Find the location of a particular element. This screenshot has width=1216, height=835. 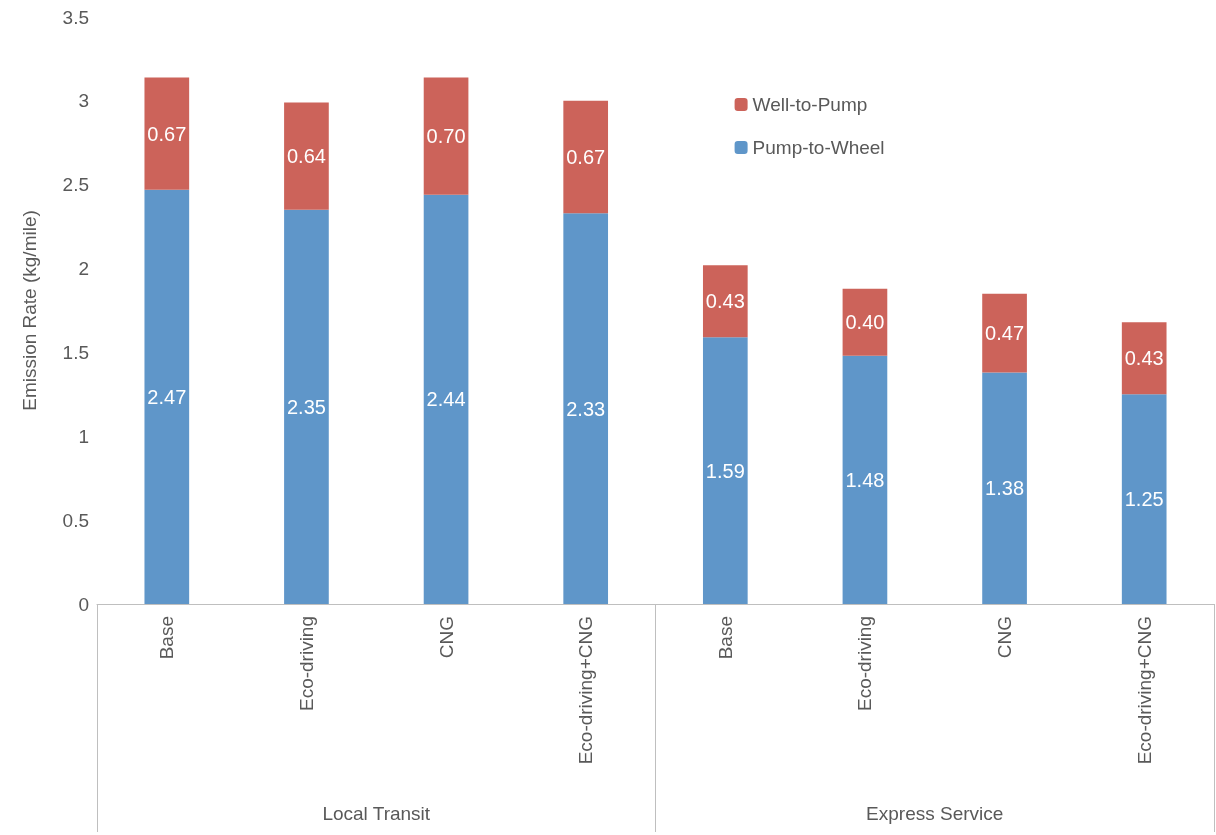

data-label: 0.64 is located at coordinates (306, 156).